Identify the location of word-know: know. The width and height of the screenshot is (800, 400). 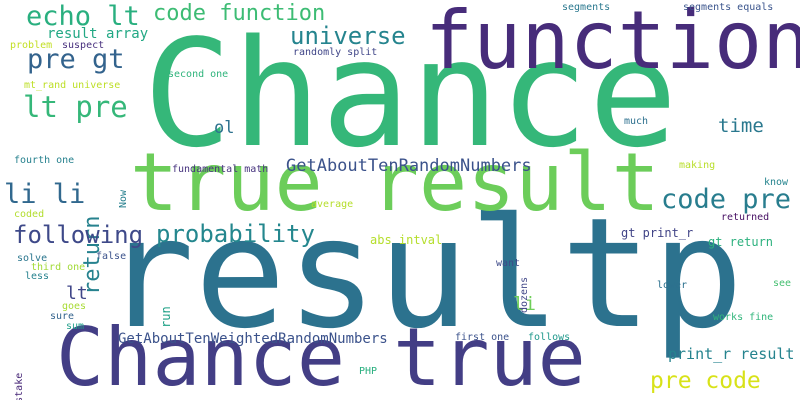
(776, 183).